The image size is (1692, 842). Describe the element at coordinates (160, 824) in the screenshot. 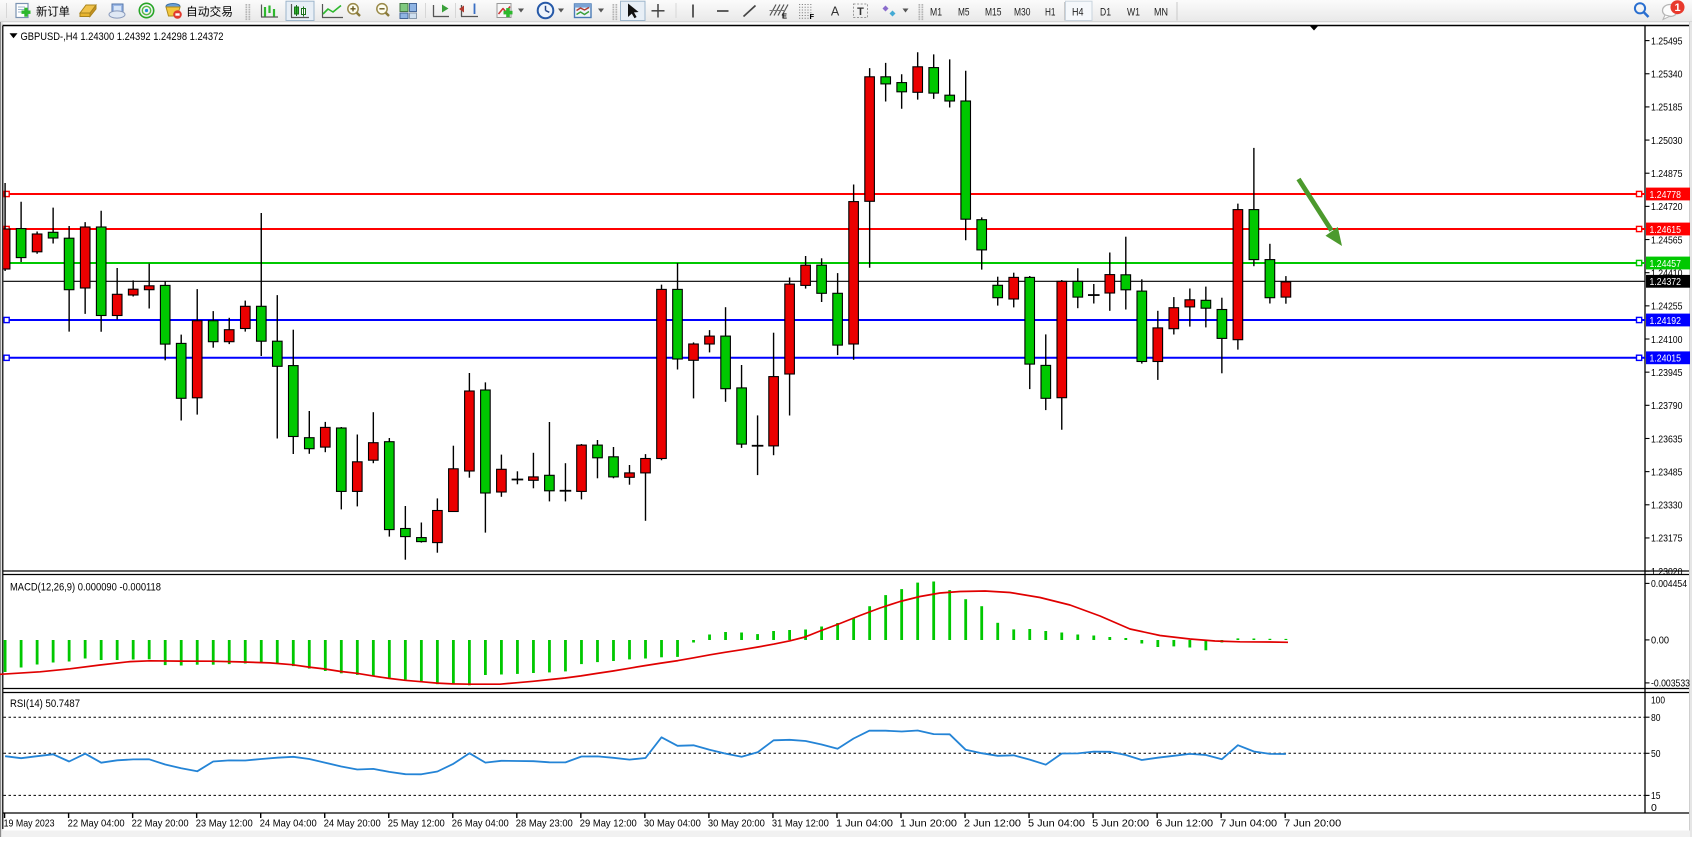

I see `svg-text: 22 May 20:00` at that location.